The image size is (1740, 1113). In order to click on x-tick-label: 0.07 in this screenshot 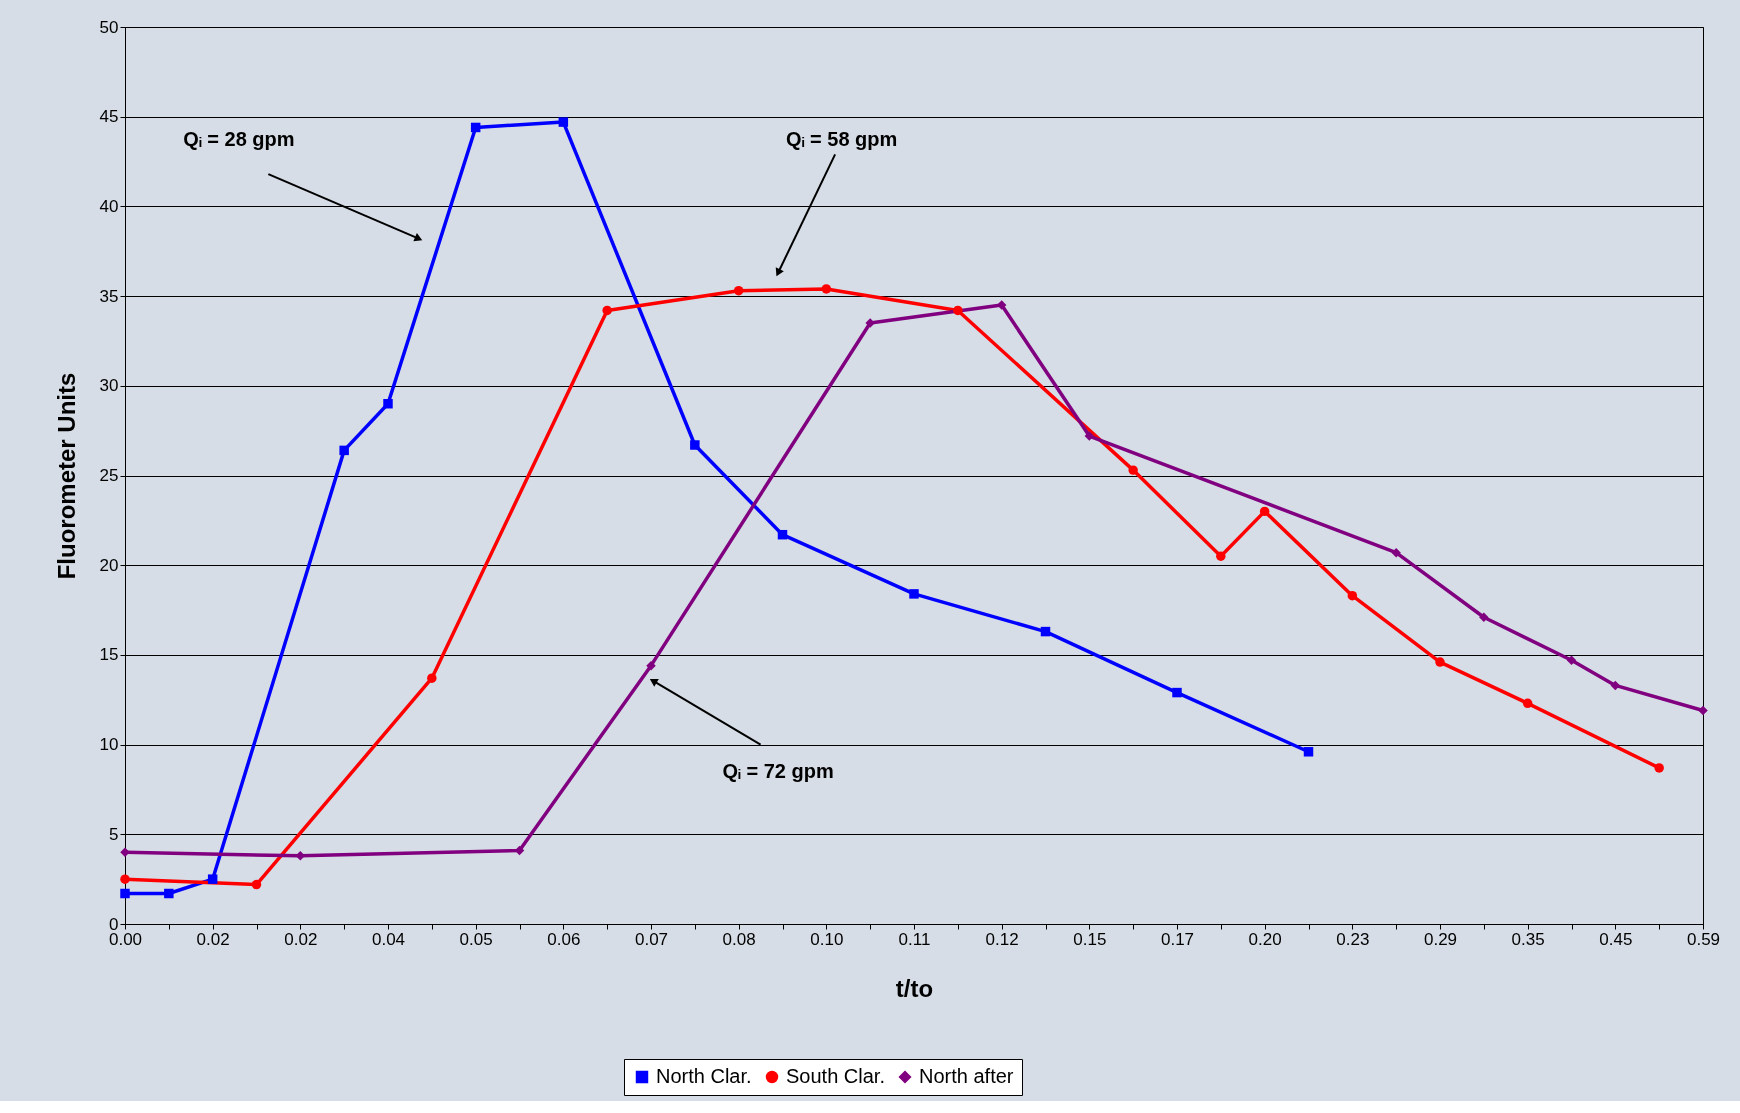, I will do `click(651, 939)`.